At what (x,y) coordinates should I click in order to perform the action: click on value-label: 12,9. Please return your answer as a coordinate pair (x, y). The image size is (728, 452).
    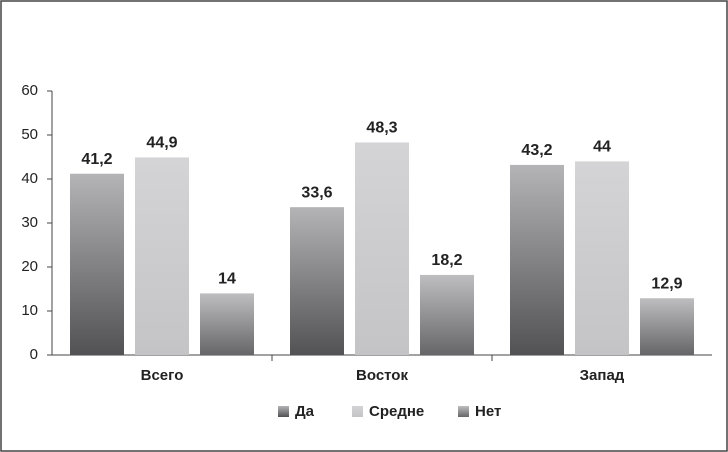
    Looking at the image, I should click on (666, 283).